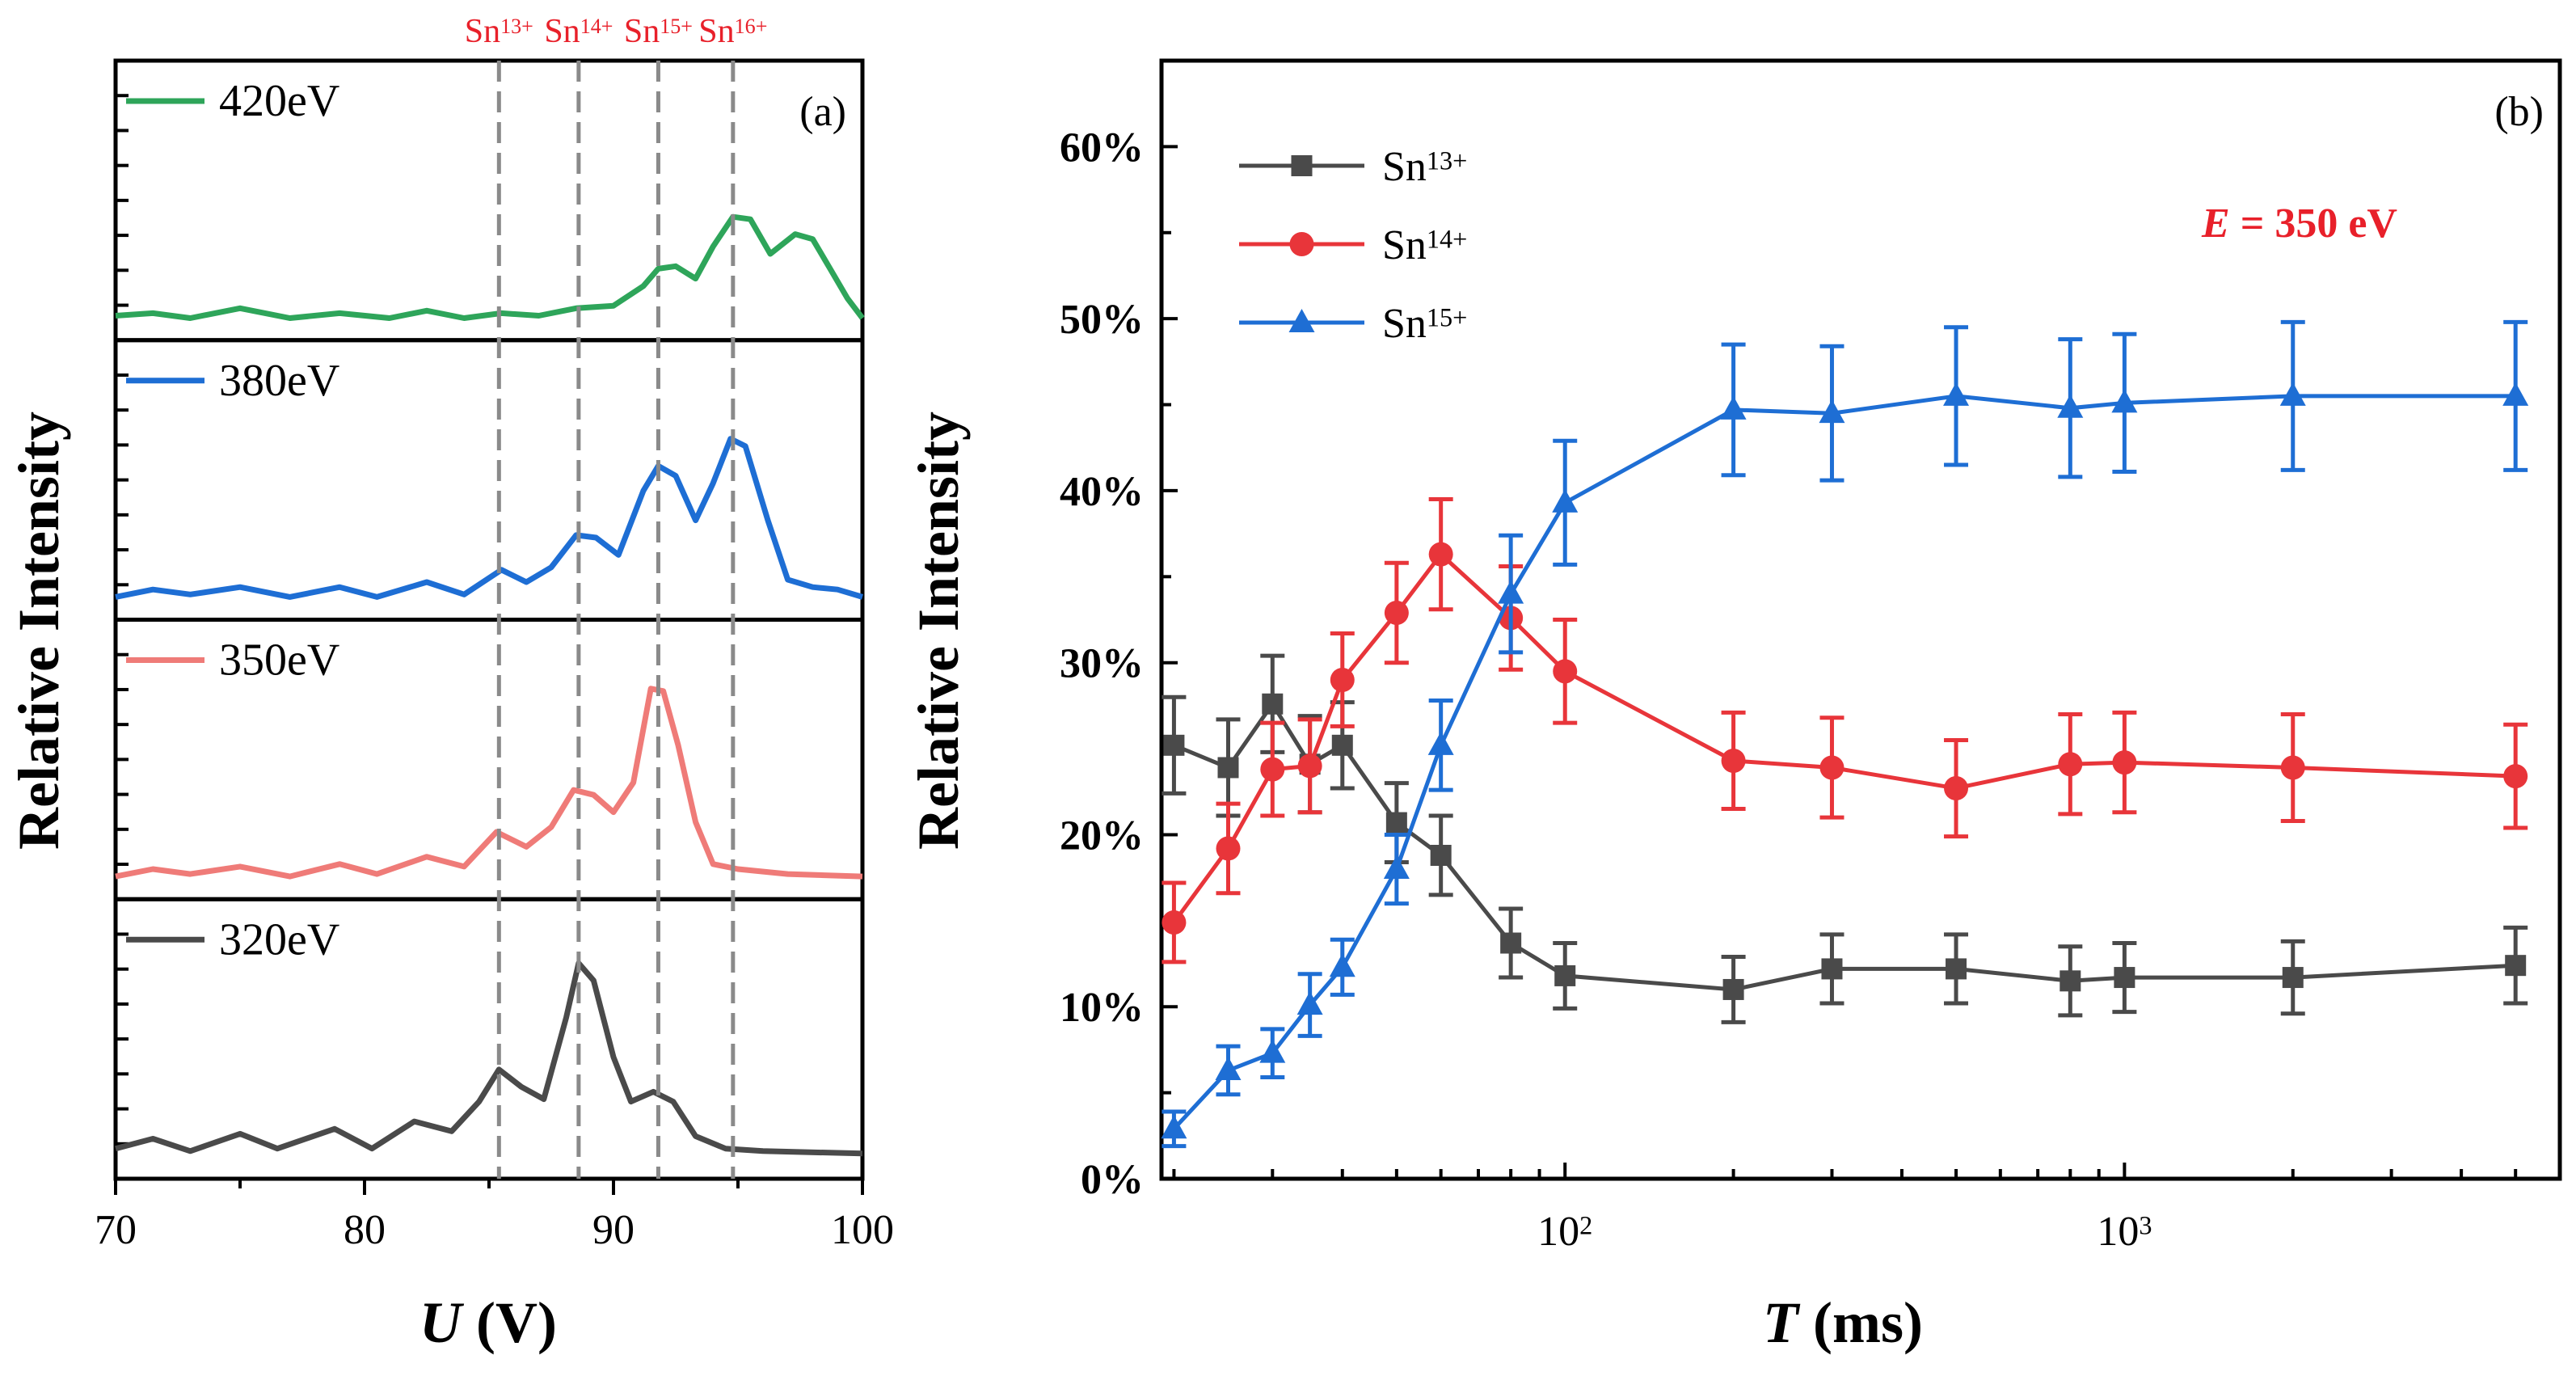  I want to click on panel-b-xlabel: T (ms), so click(1843, 1323).